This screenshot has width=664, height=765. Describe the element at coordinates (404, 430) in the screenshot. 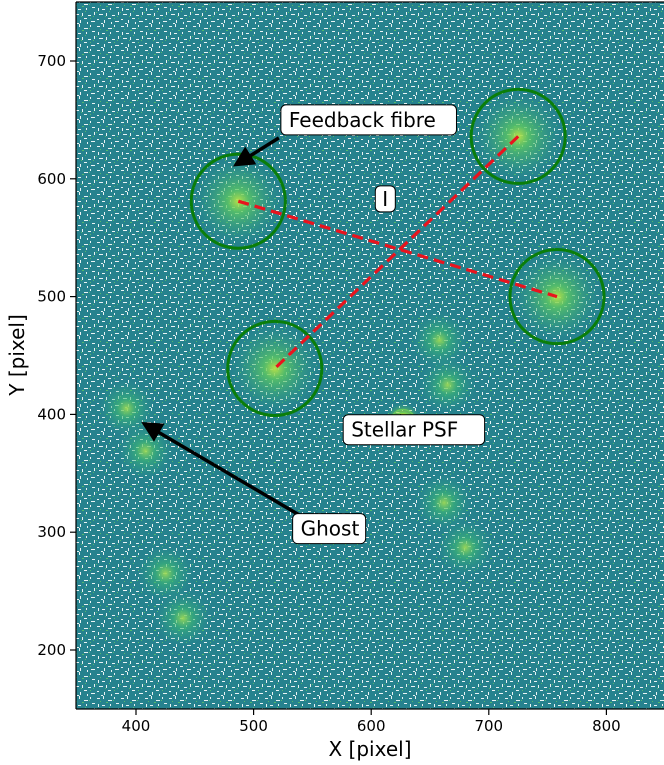

I see `annotation-label: Stellar PSF` at that location.